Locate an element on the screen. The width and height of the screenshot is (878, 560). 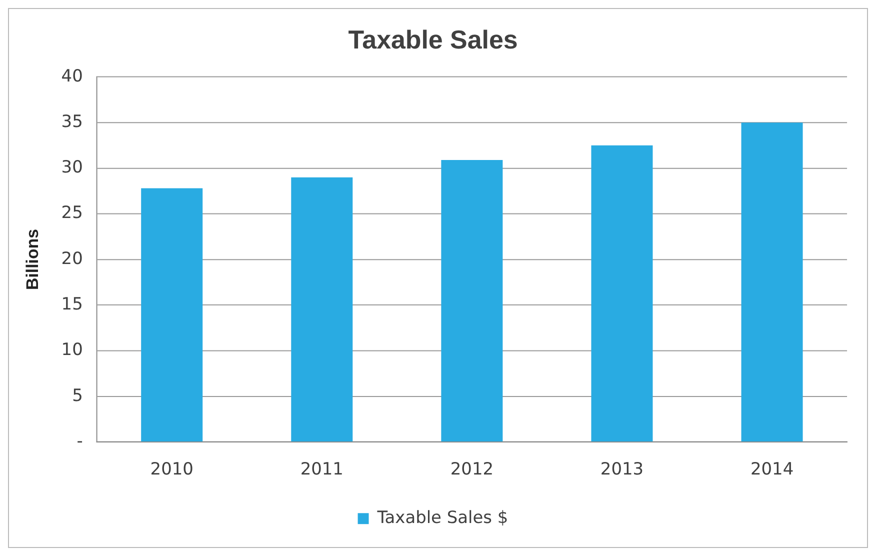
y-tick-label: 20 is located at coordinates (72, 258).